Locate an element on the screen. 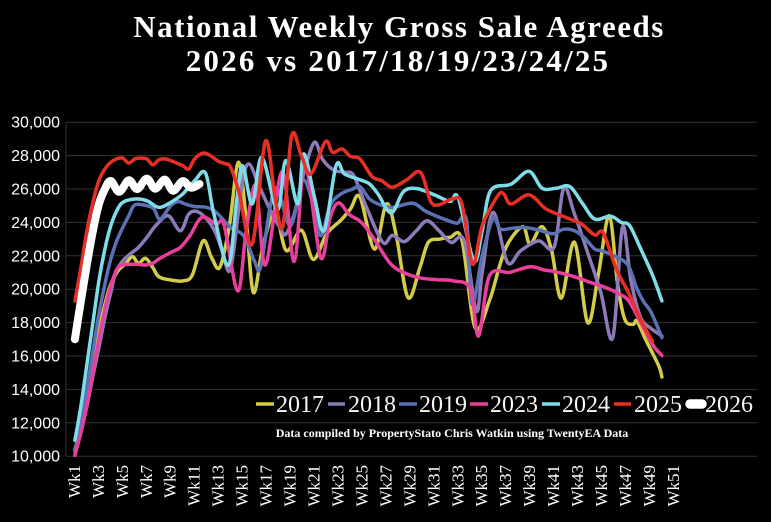  svg-text: Wk15 is located at coordinates (242, 486).